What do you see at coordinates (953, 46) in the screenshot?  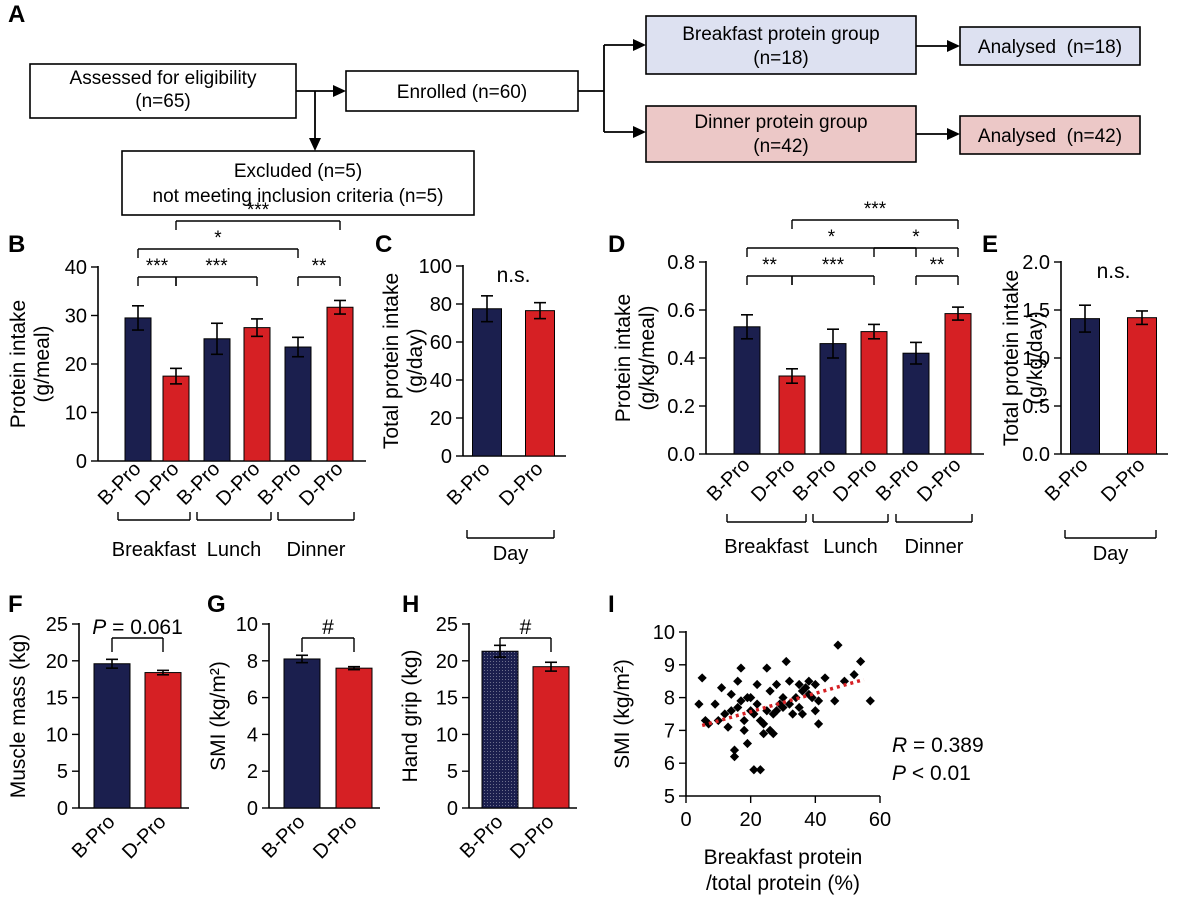 I see `arrowhead-analysed-breakfast` at bounding box center [953, 46].